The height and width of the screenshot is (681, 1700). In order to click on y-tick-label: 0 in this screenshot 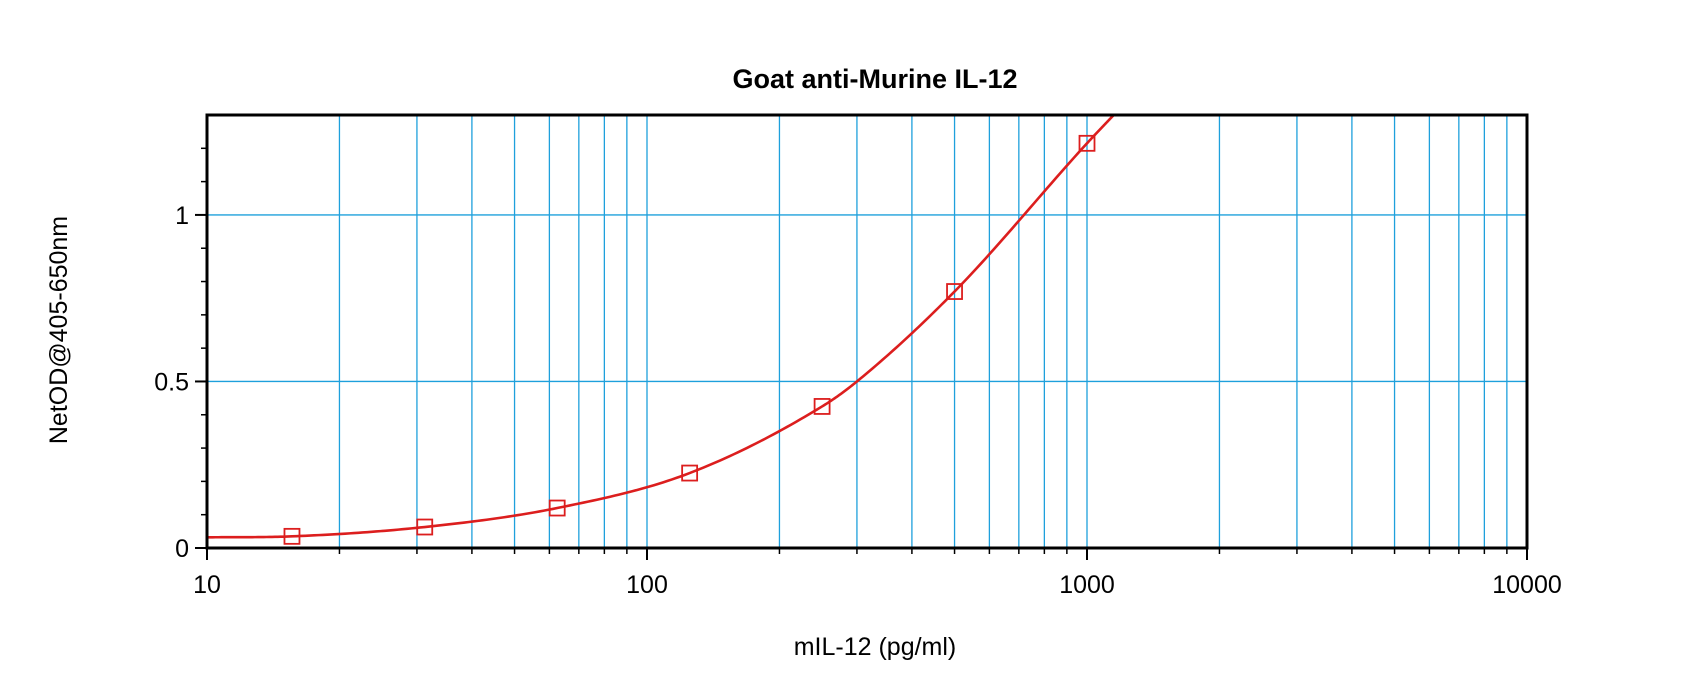, I will do `click(182, 549)`.